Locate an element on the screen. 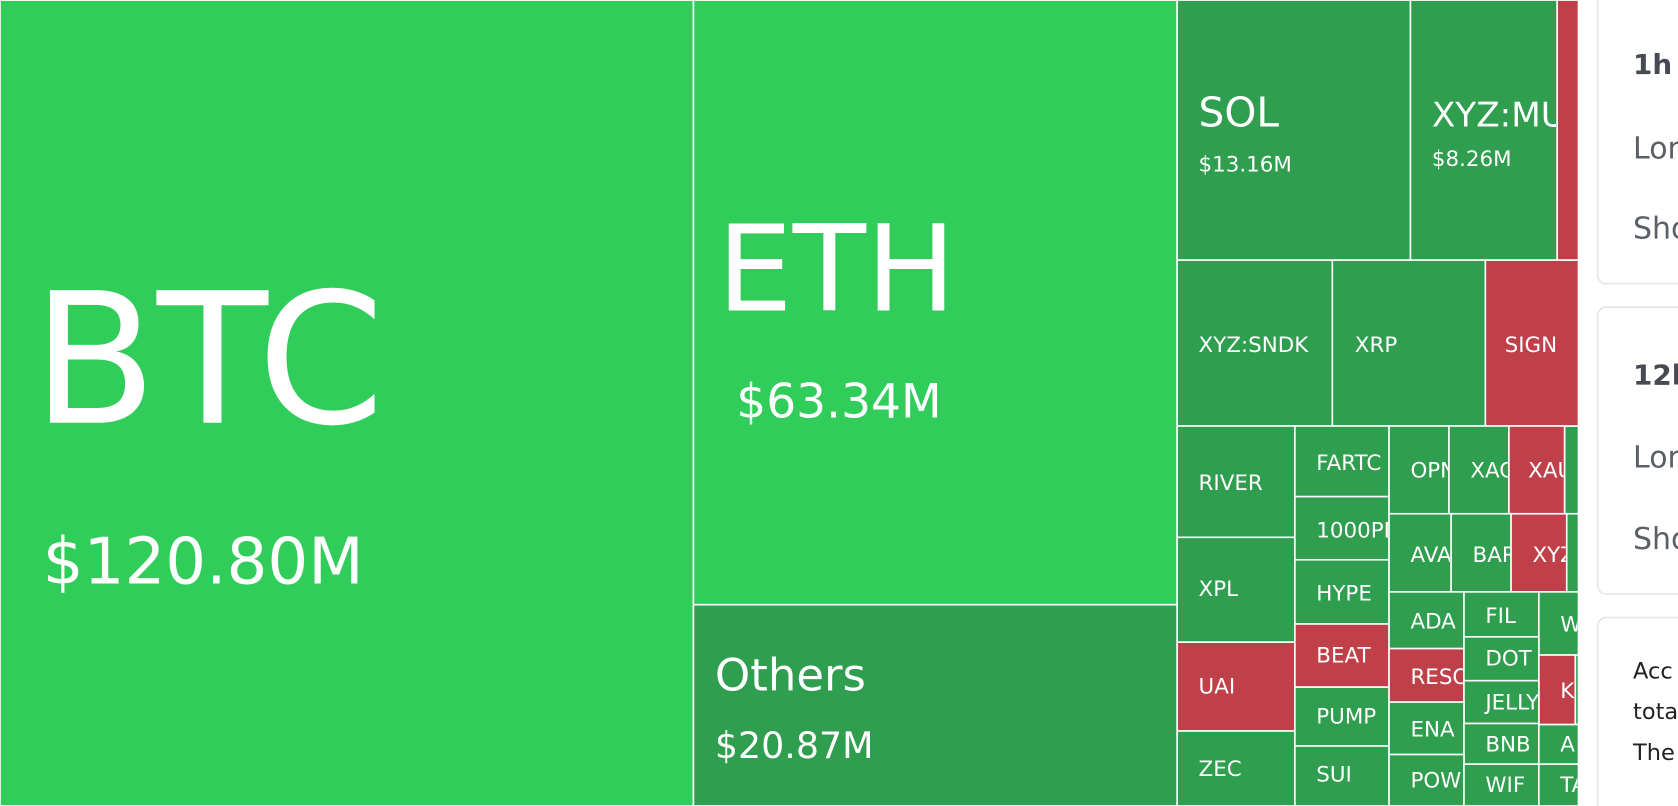 The height and width of the screenshot is (806, 1678). tile-clip: SIGN is located at coordinates (1531, 345).